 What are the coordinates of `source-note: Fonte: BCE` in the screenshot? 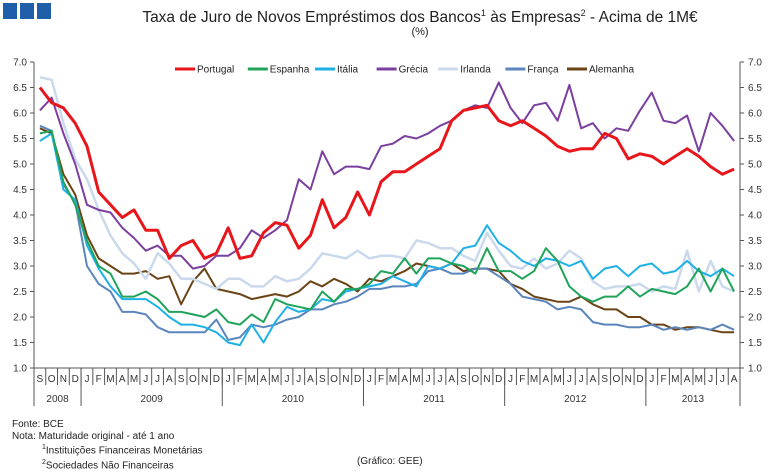 It's located at (38, 424).